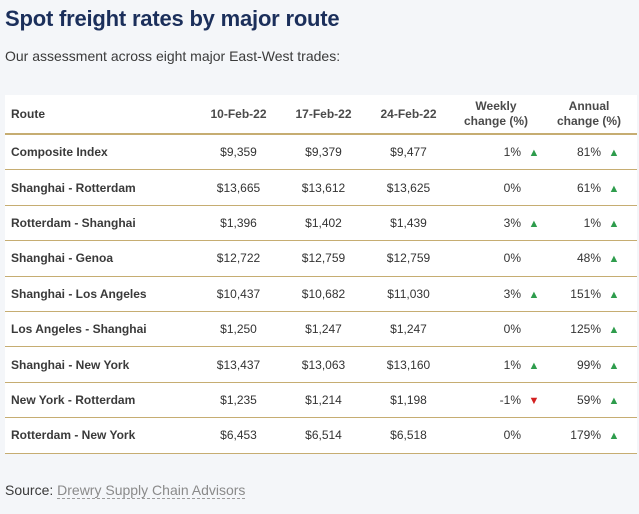 Image resolution: width=639 pixels, height=514 pixels. I want to click on page-title: Spot freight rates by major route, so click(172, 18).